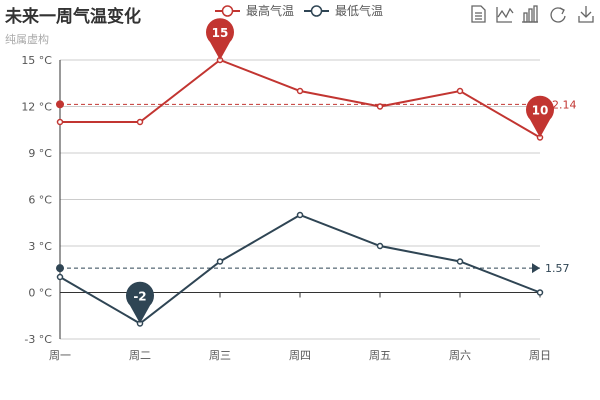  What do you see at coordinates (139, 297) in the screenshot?
I see `markpoint-min-1-label: -2` at bounding box center [139, 297].